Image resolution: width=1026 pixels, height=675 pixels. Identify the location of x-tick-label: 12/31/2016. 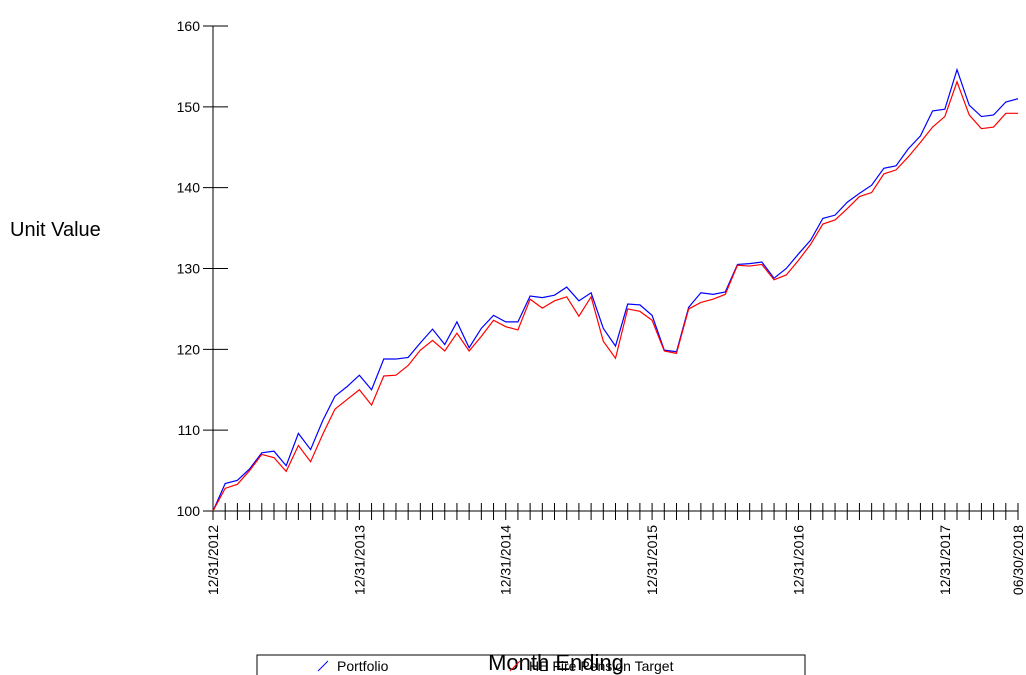
(798, 560).